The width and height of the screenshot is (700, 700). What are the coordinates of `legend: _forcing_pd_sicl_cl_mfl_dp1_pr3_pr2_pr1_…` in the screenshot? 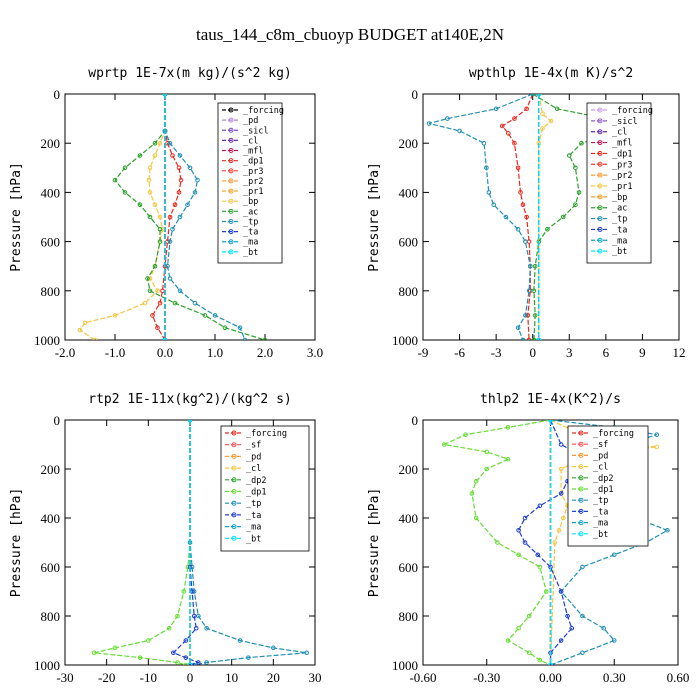 It's located at (250, 183).